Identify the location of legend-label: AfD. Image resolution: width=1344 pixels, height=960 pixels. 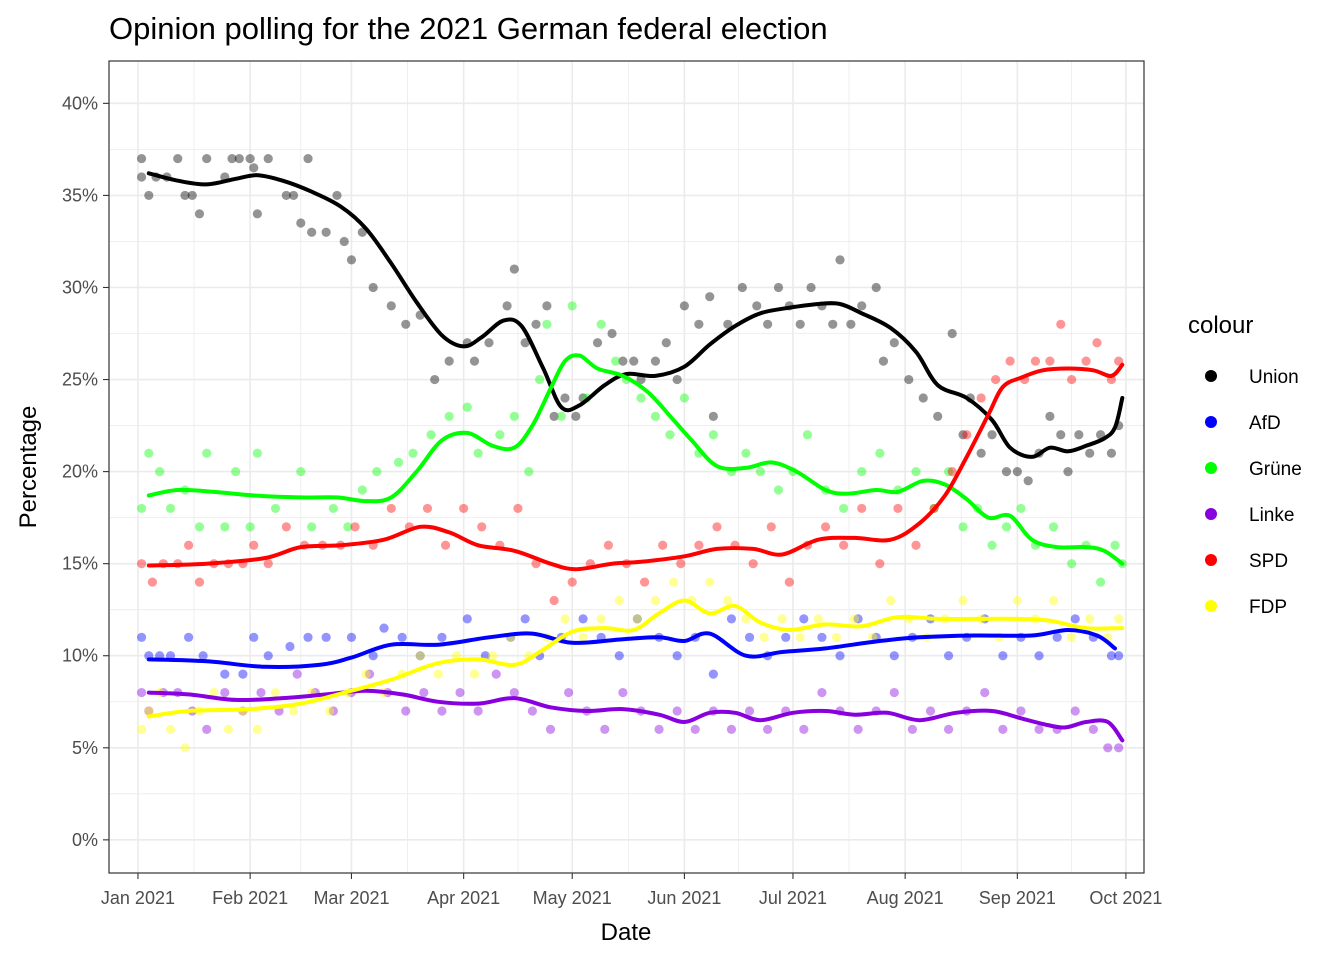
(1265, 423).